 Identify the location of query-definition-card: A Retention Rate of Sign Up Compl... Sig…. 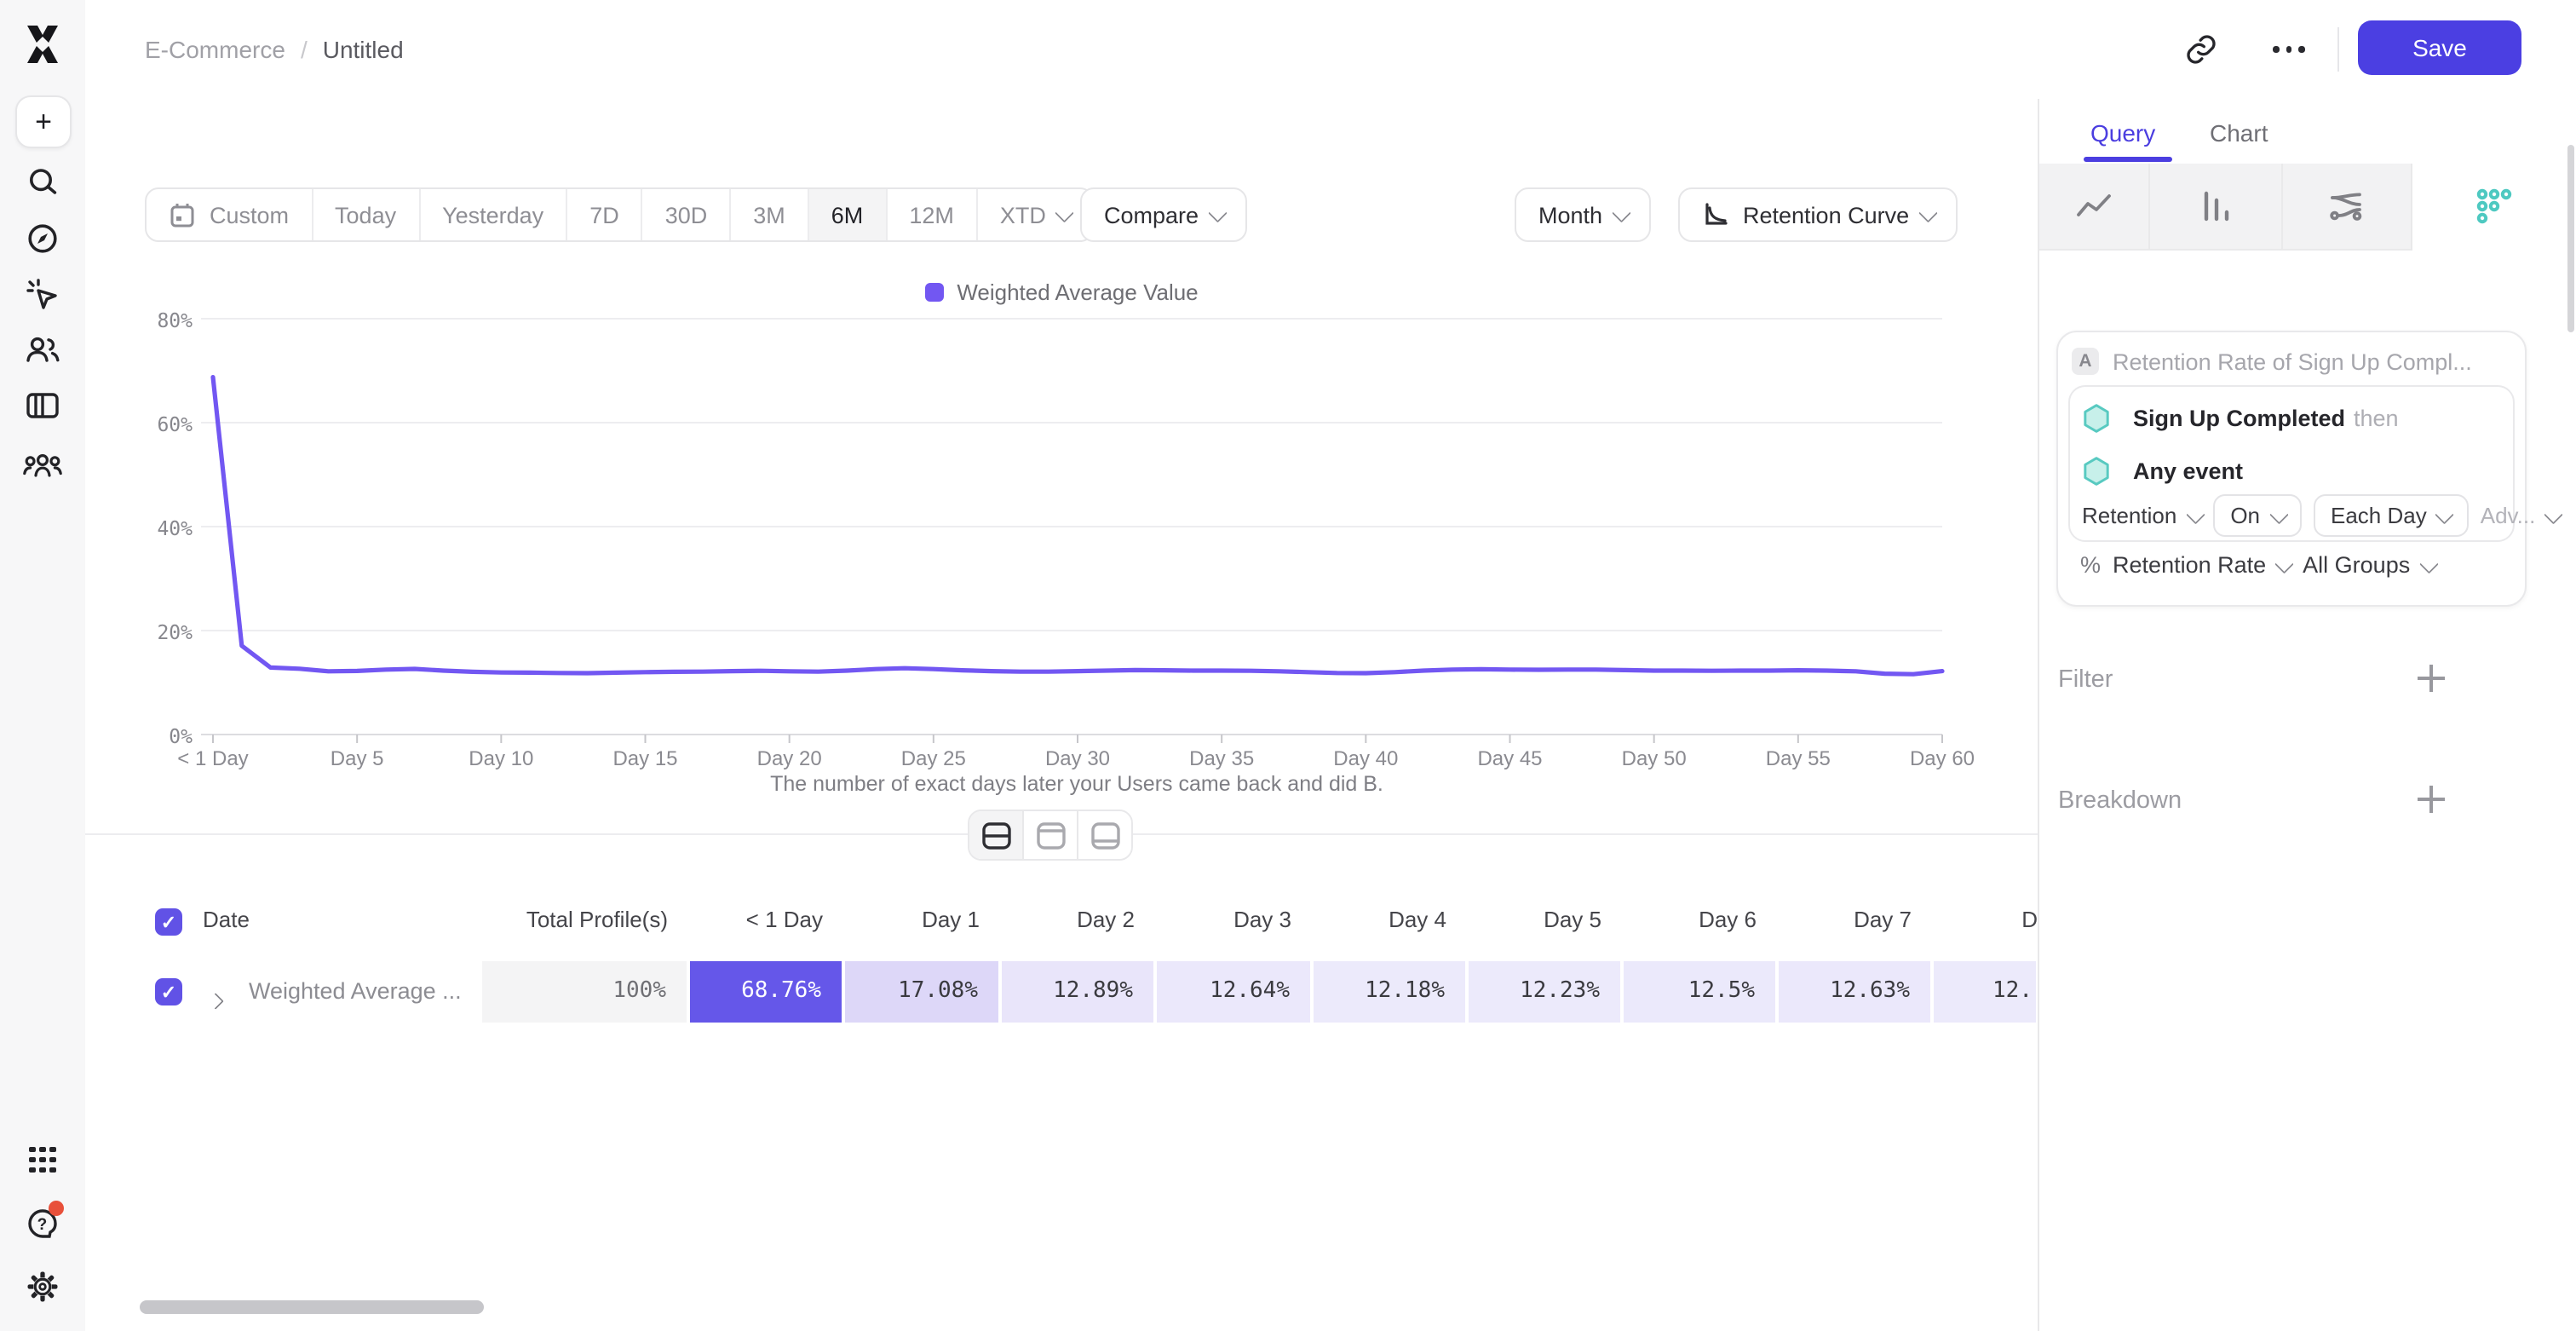
(2309, 469).